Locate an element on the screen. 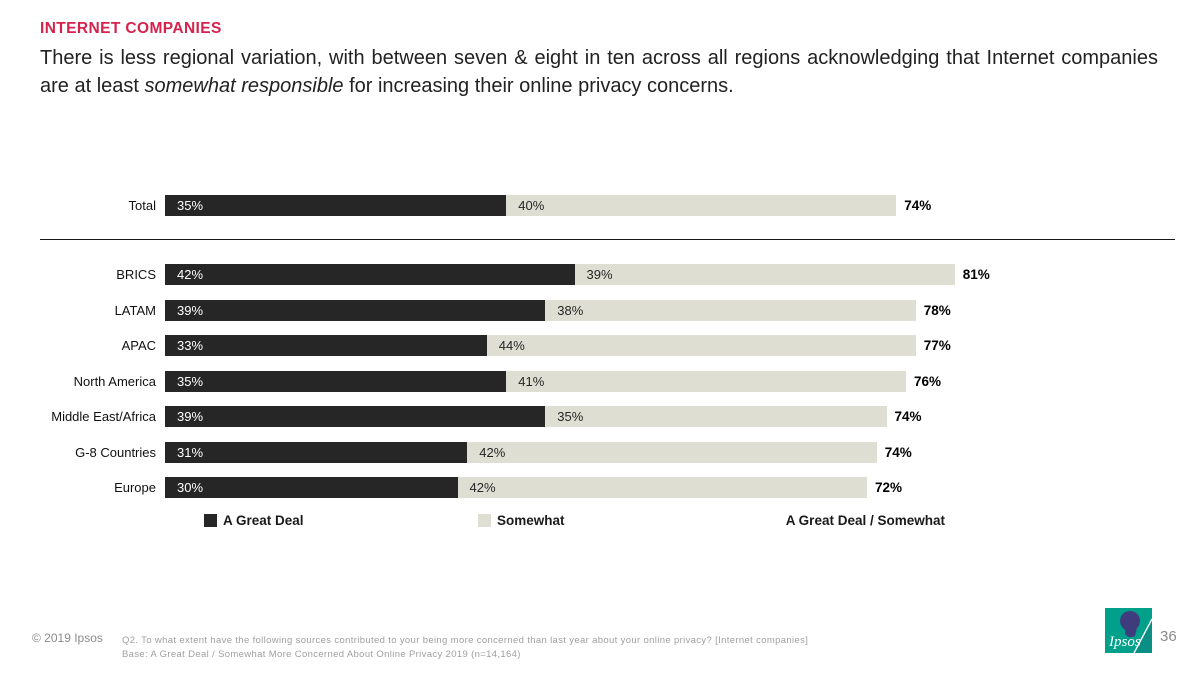 Image resolution: width=1200 pixels, height=675 pixels. segment-value: 44% is located at coordinates (511, 346).